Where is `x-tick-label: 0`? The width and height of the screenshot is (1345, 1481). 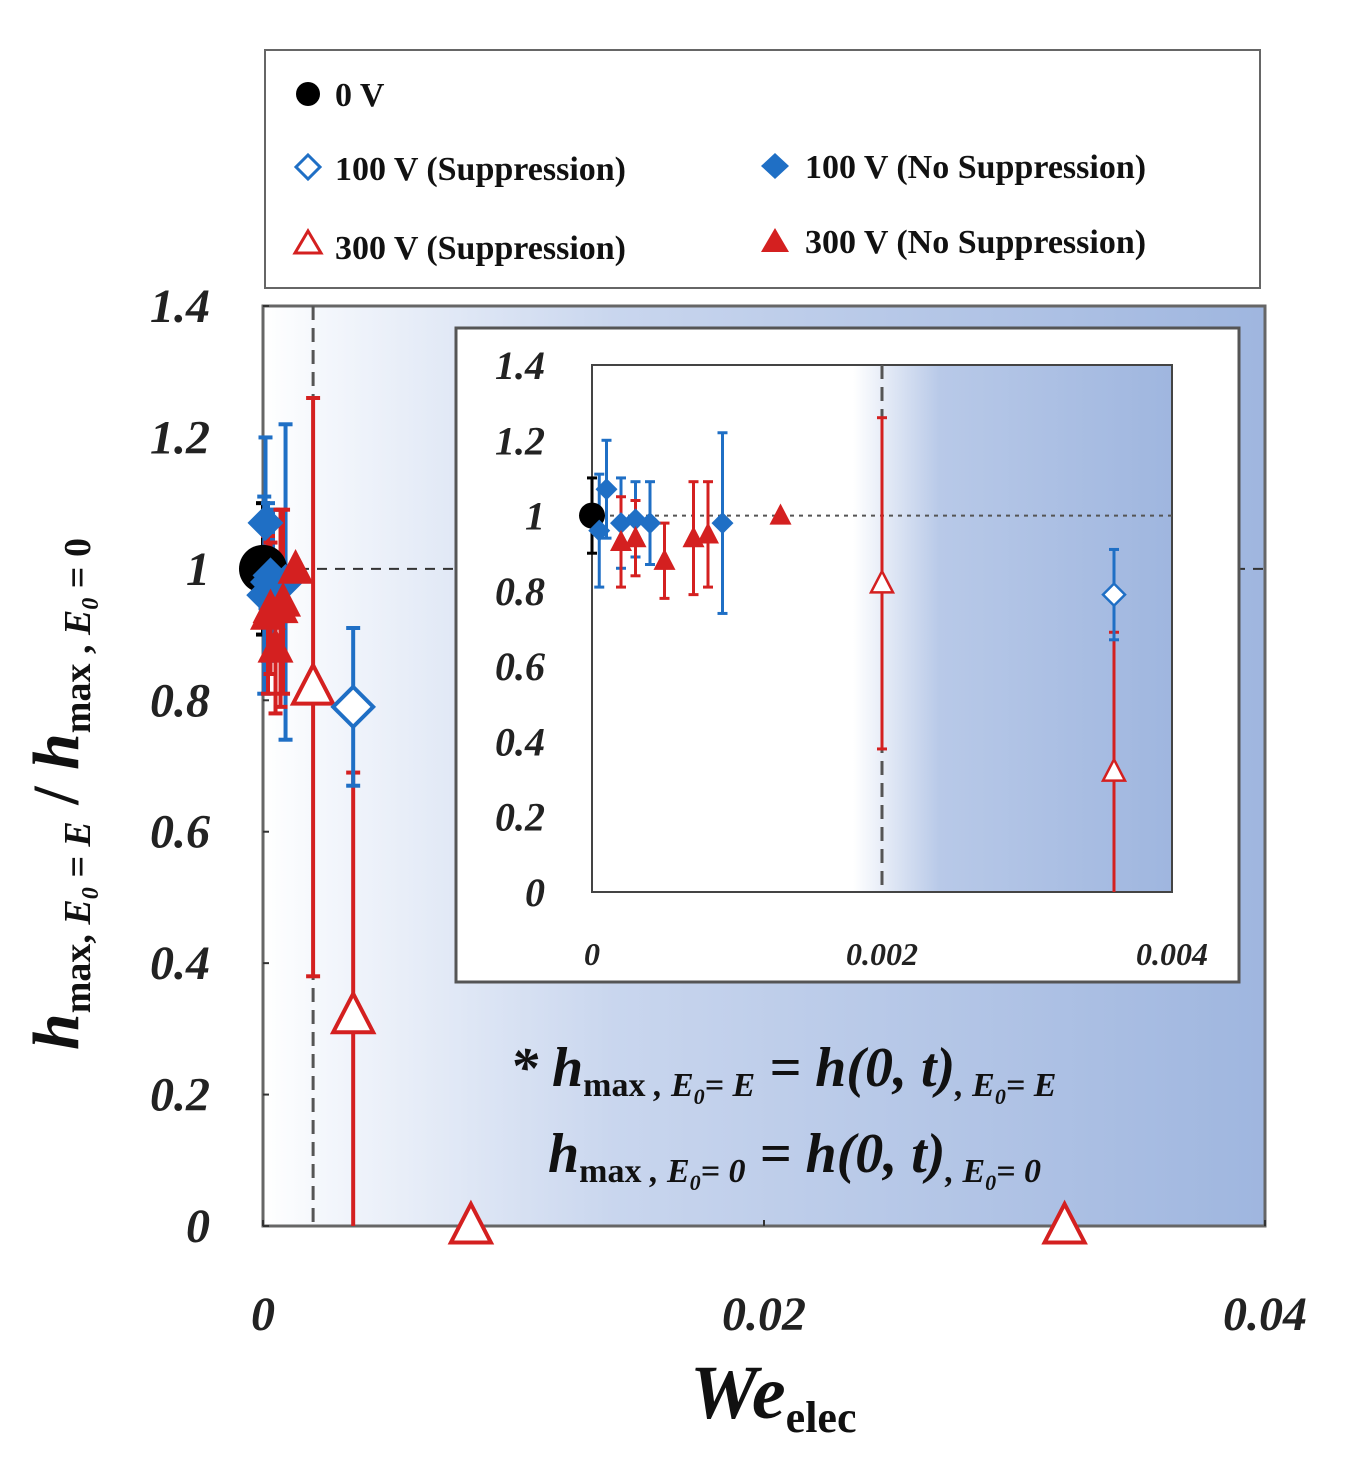 x-tick-label: 0 is located at coordinates (263, 1314).